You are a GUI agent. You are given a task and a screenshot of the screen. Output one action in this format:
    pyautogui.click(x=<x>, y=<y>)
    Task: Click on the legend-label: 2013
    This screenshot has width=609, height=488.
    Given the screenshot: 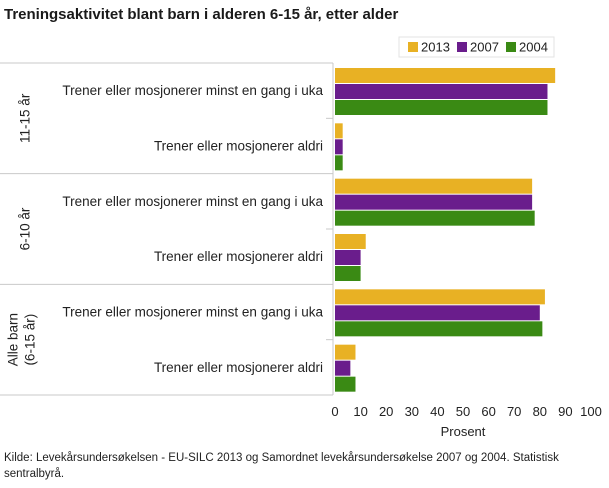 What is the action you would take?
    pyautogui.click(x=435, y=47)
    